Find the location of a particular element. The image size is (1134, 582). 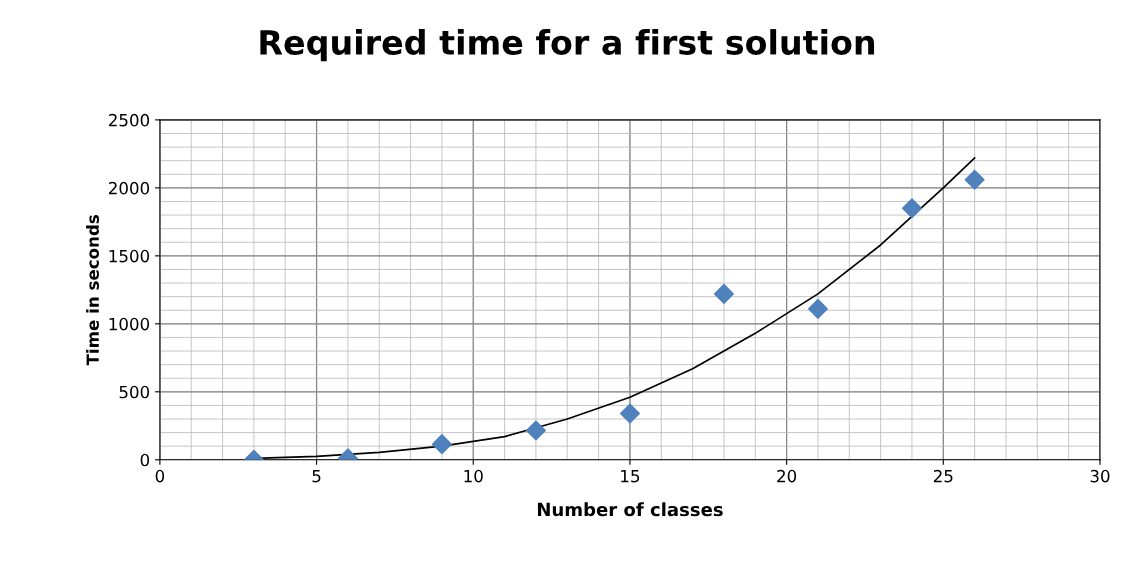

y-tick-label: 2500 is located at coordinates (129, 120).